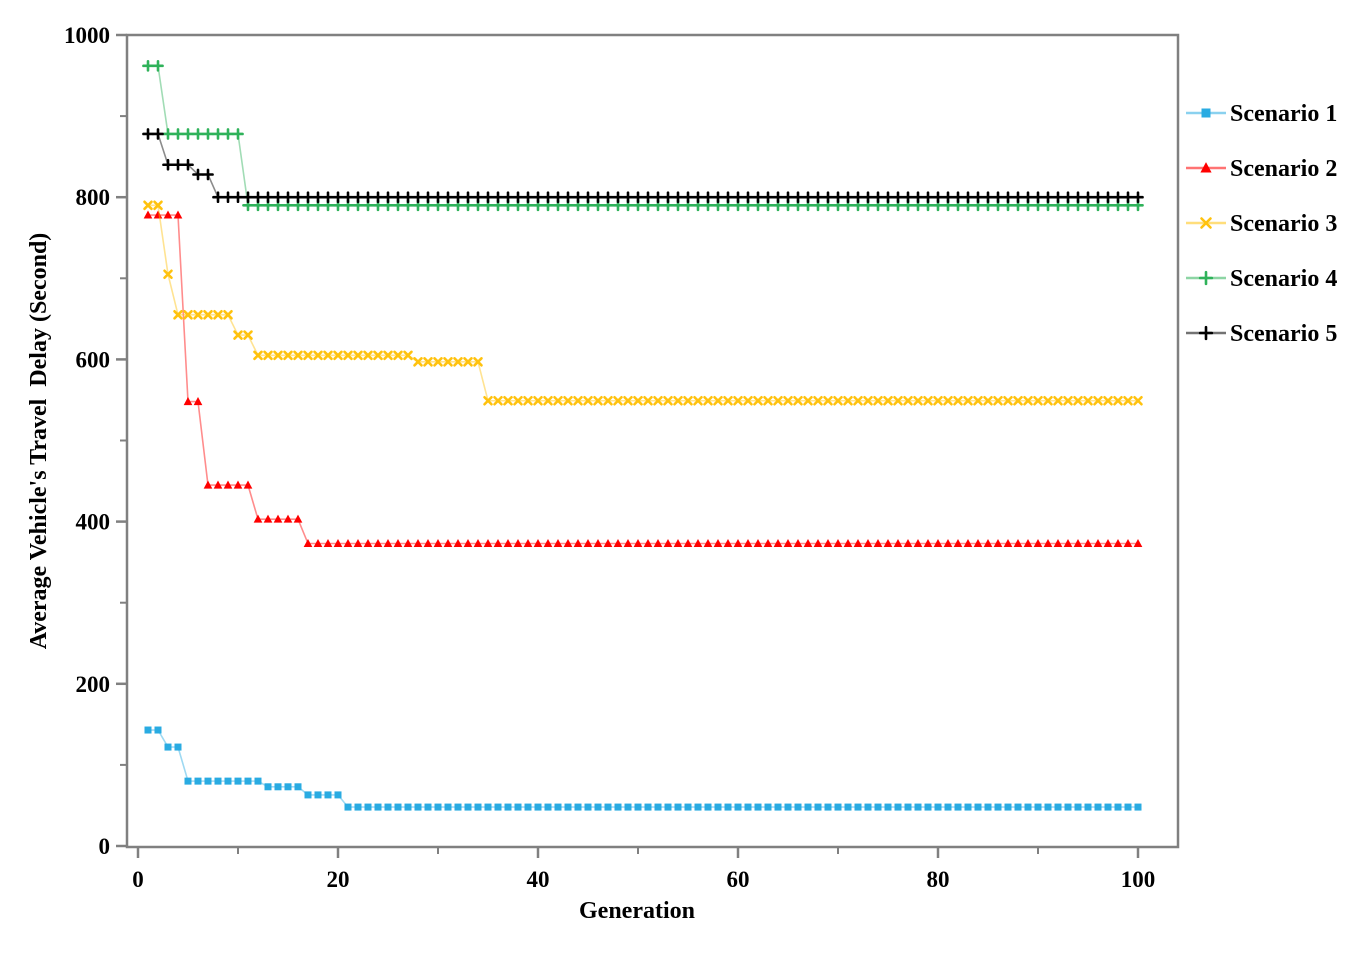 The height and width of the screenshot is (955, 1372). What do you see at coordinates (1261, 169) in the screenshot?
I see `legend-item: Scenario 2` at bounding box center [1261, 169].